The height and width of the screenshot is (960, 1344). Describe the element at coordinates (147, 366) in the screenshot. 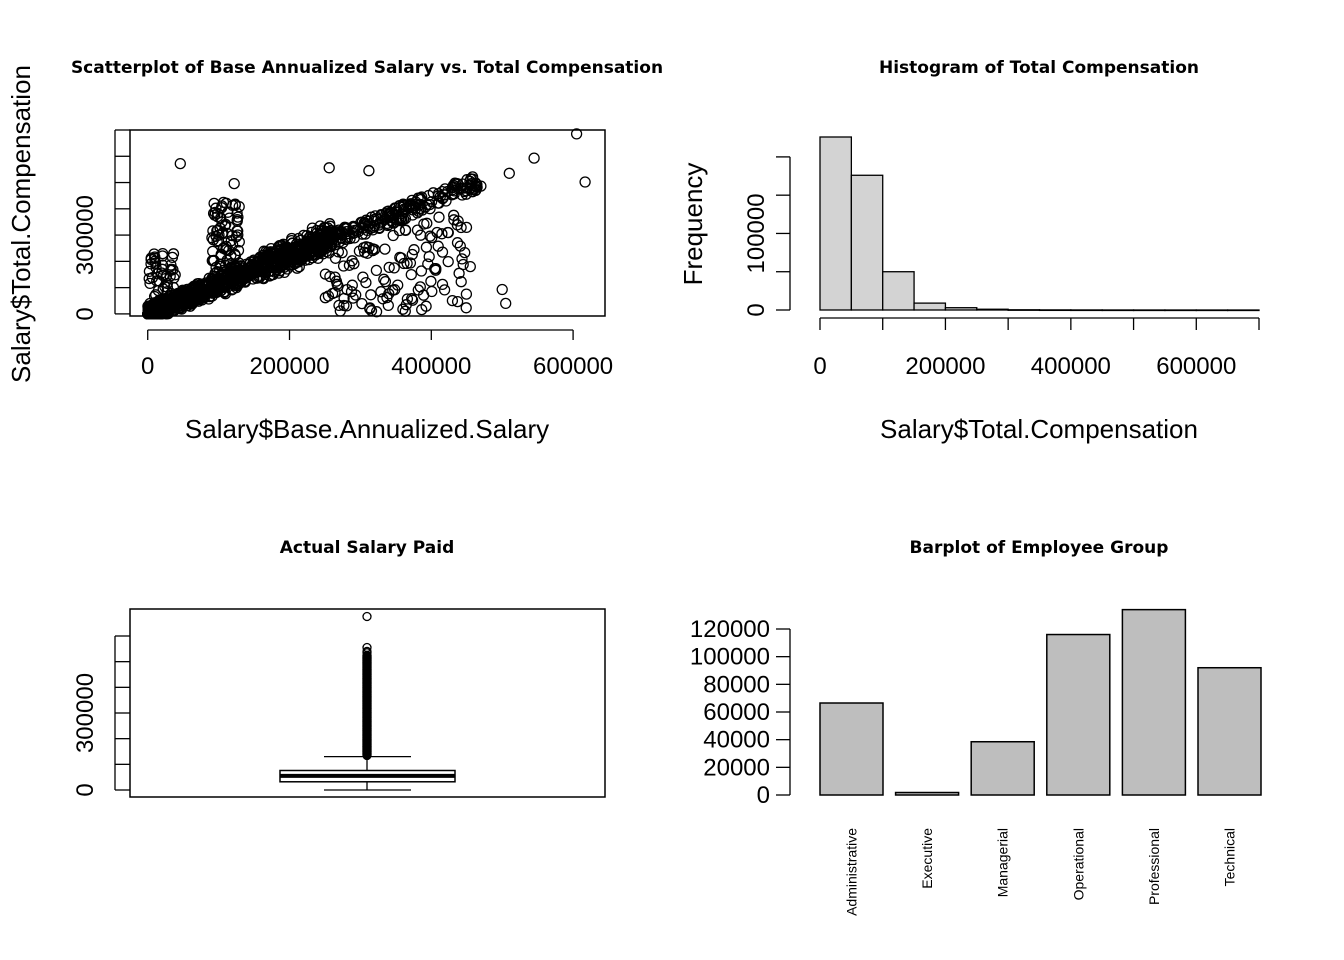

I see `scatter-x-tick-label: 0` at that location.